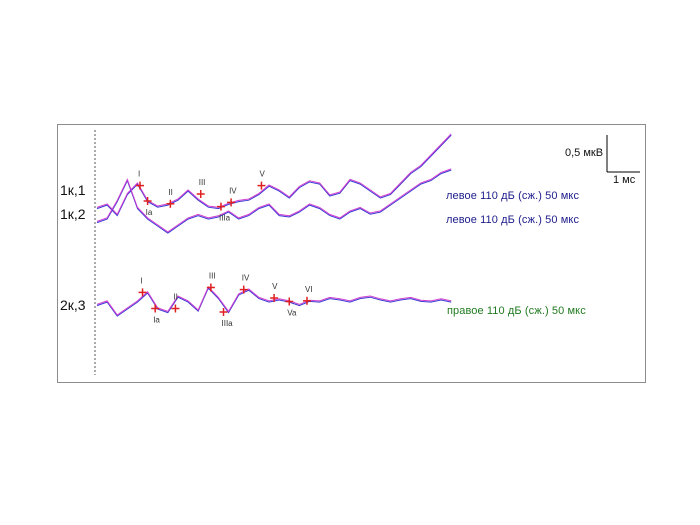 Image resolution: width=700 pixels, height=525 pixels. I want to click on peak-label-1-Ia: Ia, so click(149, 212).